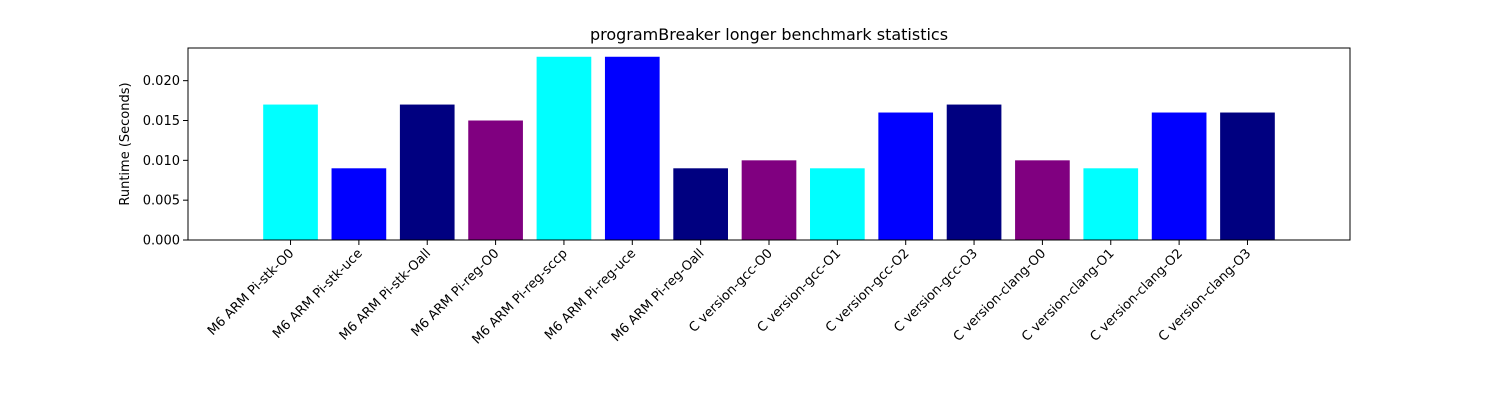 This screenshot has width=1500, height=400. Describe the element at coordinates (161, 121) in the screenshot. I see `y-tick-label: 0.015` at that location.